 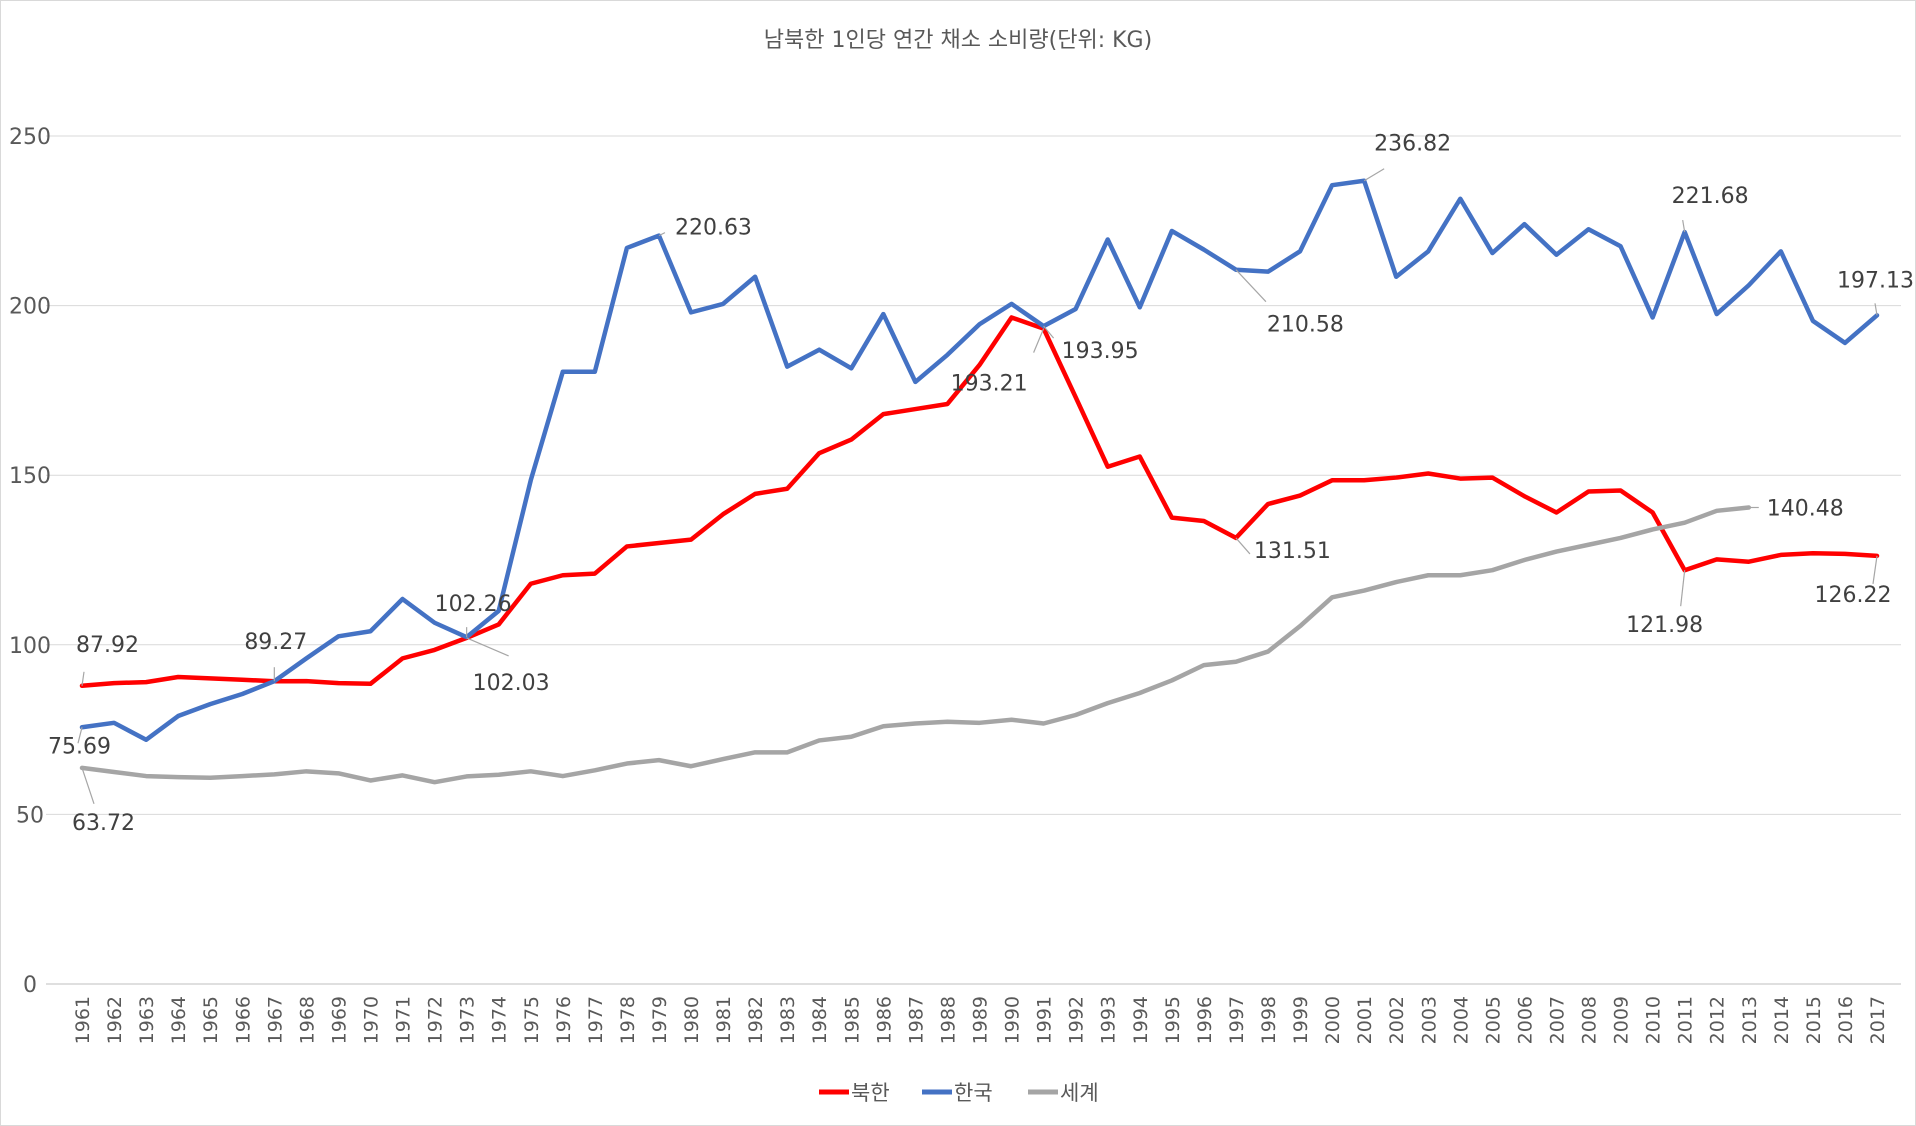 What do you see at coordinates (1875, 280) in the screenshot?
I see `data-label: 197.13` at bounding box center [1875, 280].